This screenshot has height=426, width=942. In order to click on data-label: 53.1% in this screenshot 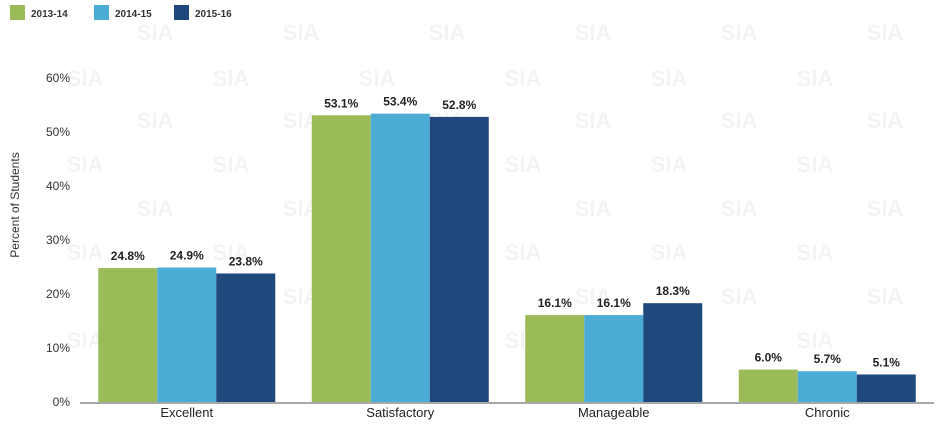, I will do `click(341, 103)`.